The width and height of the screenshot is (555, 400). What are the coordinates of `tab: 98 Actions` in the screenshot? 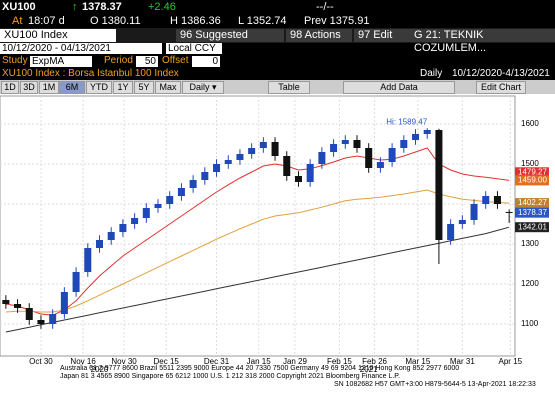 It's located at (319, 35).